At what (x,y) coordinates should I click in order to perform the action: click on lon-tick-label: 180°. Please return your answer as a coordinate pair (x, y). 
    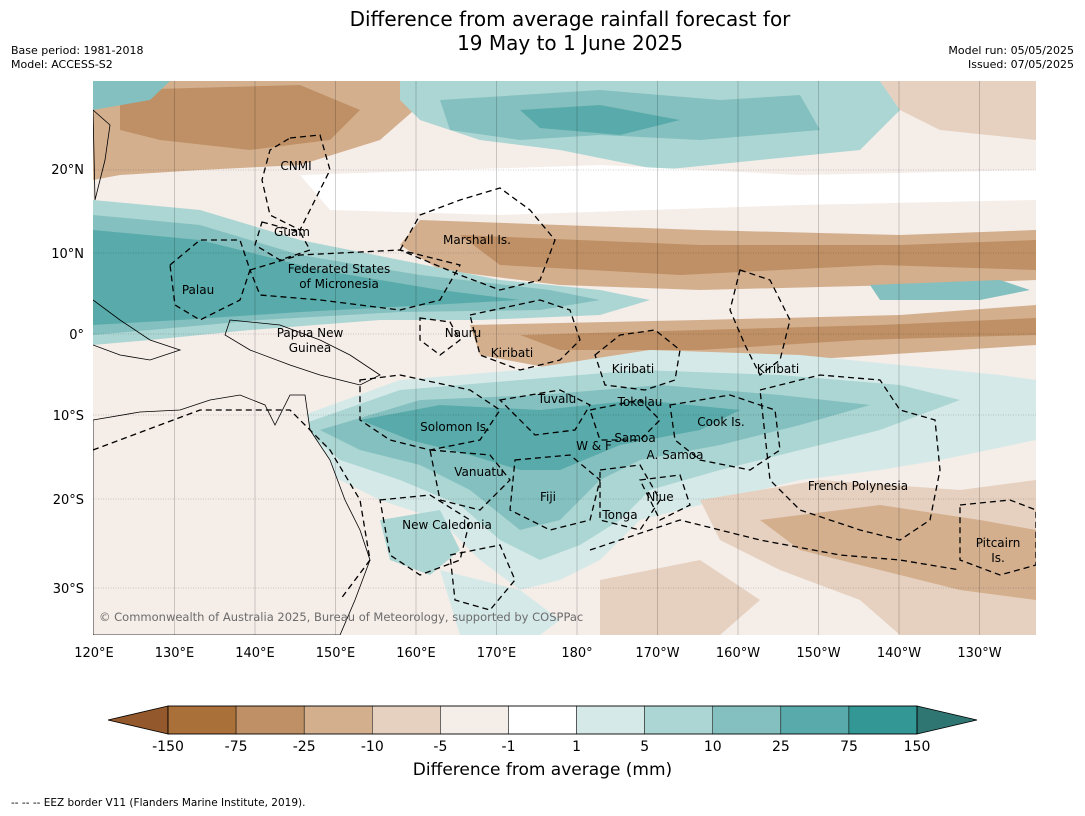
    Looking at the image, I should click on (576, 653).